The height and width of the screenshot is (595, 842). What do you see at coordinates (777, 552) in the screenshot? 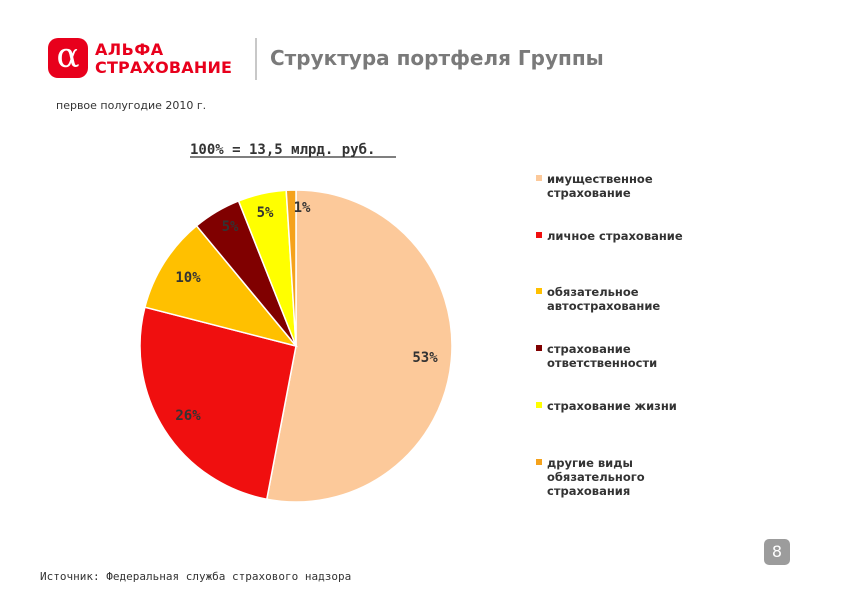
I see `page-number-badge: 8` at bounding box center [777, 552].